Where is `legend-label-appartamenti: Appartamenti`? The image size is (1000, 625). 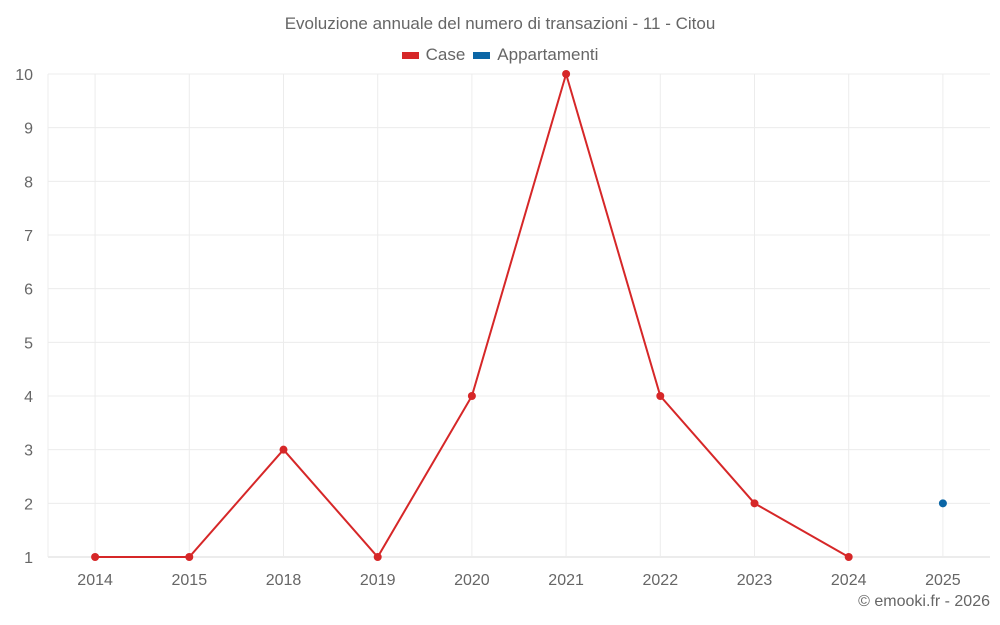
legend-label-appartamenti: Appartamenti is located at coordinates (548, 54).